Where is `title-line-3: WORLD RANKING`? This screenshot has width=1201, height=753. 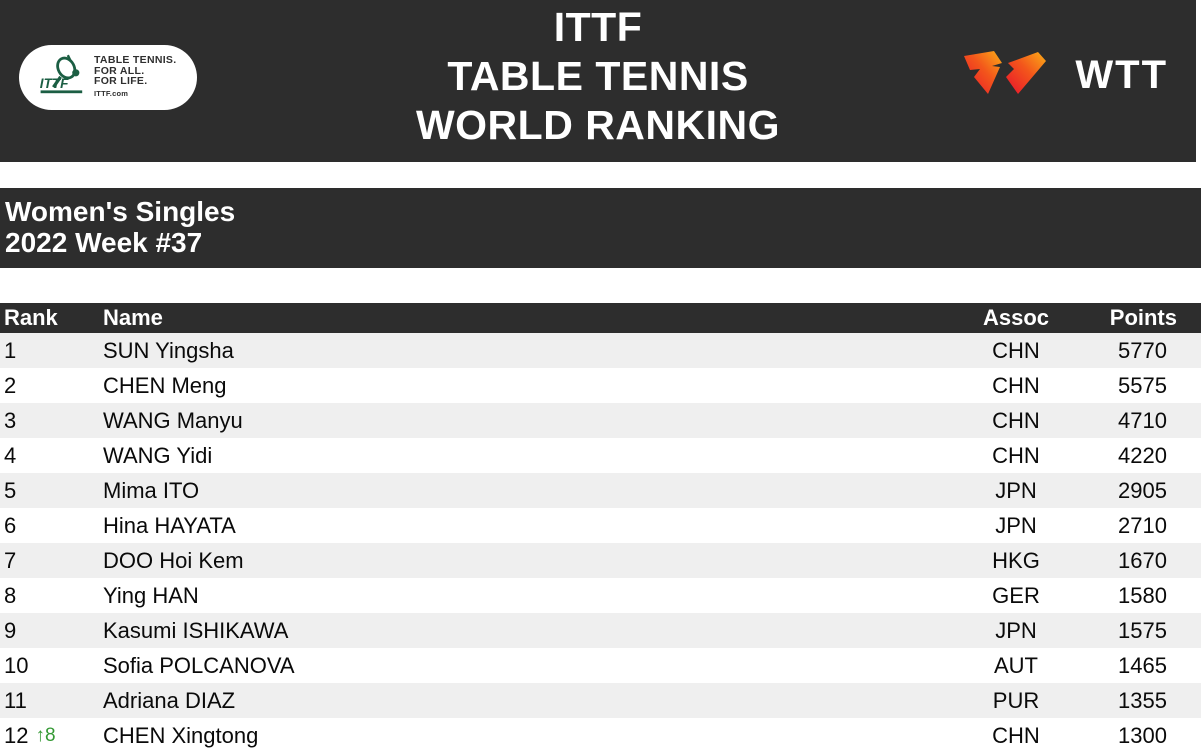 title-line-3: WORLD RANKING is located at coordinates (598, 125).